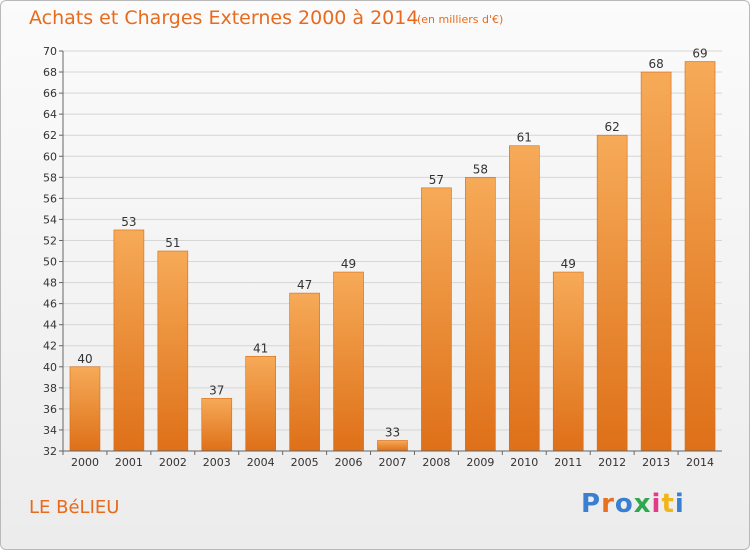 The width and height of the screenshot is (750, 550). What do you see at coordinates (436, 180) in the screenshot?
I see `data-label: 57` at bounding box center [436, 180].